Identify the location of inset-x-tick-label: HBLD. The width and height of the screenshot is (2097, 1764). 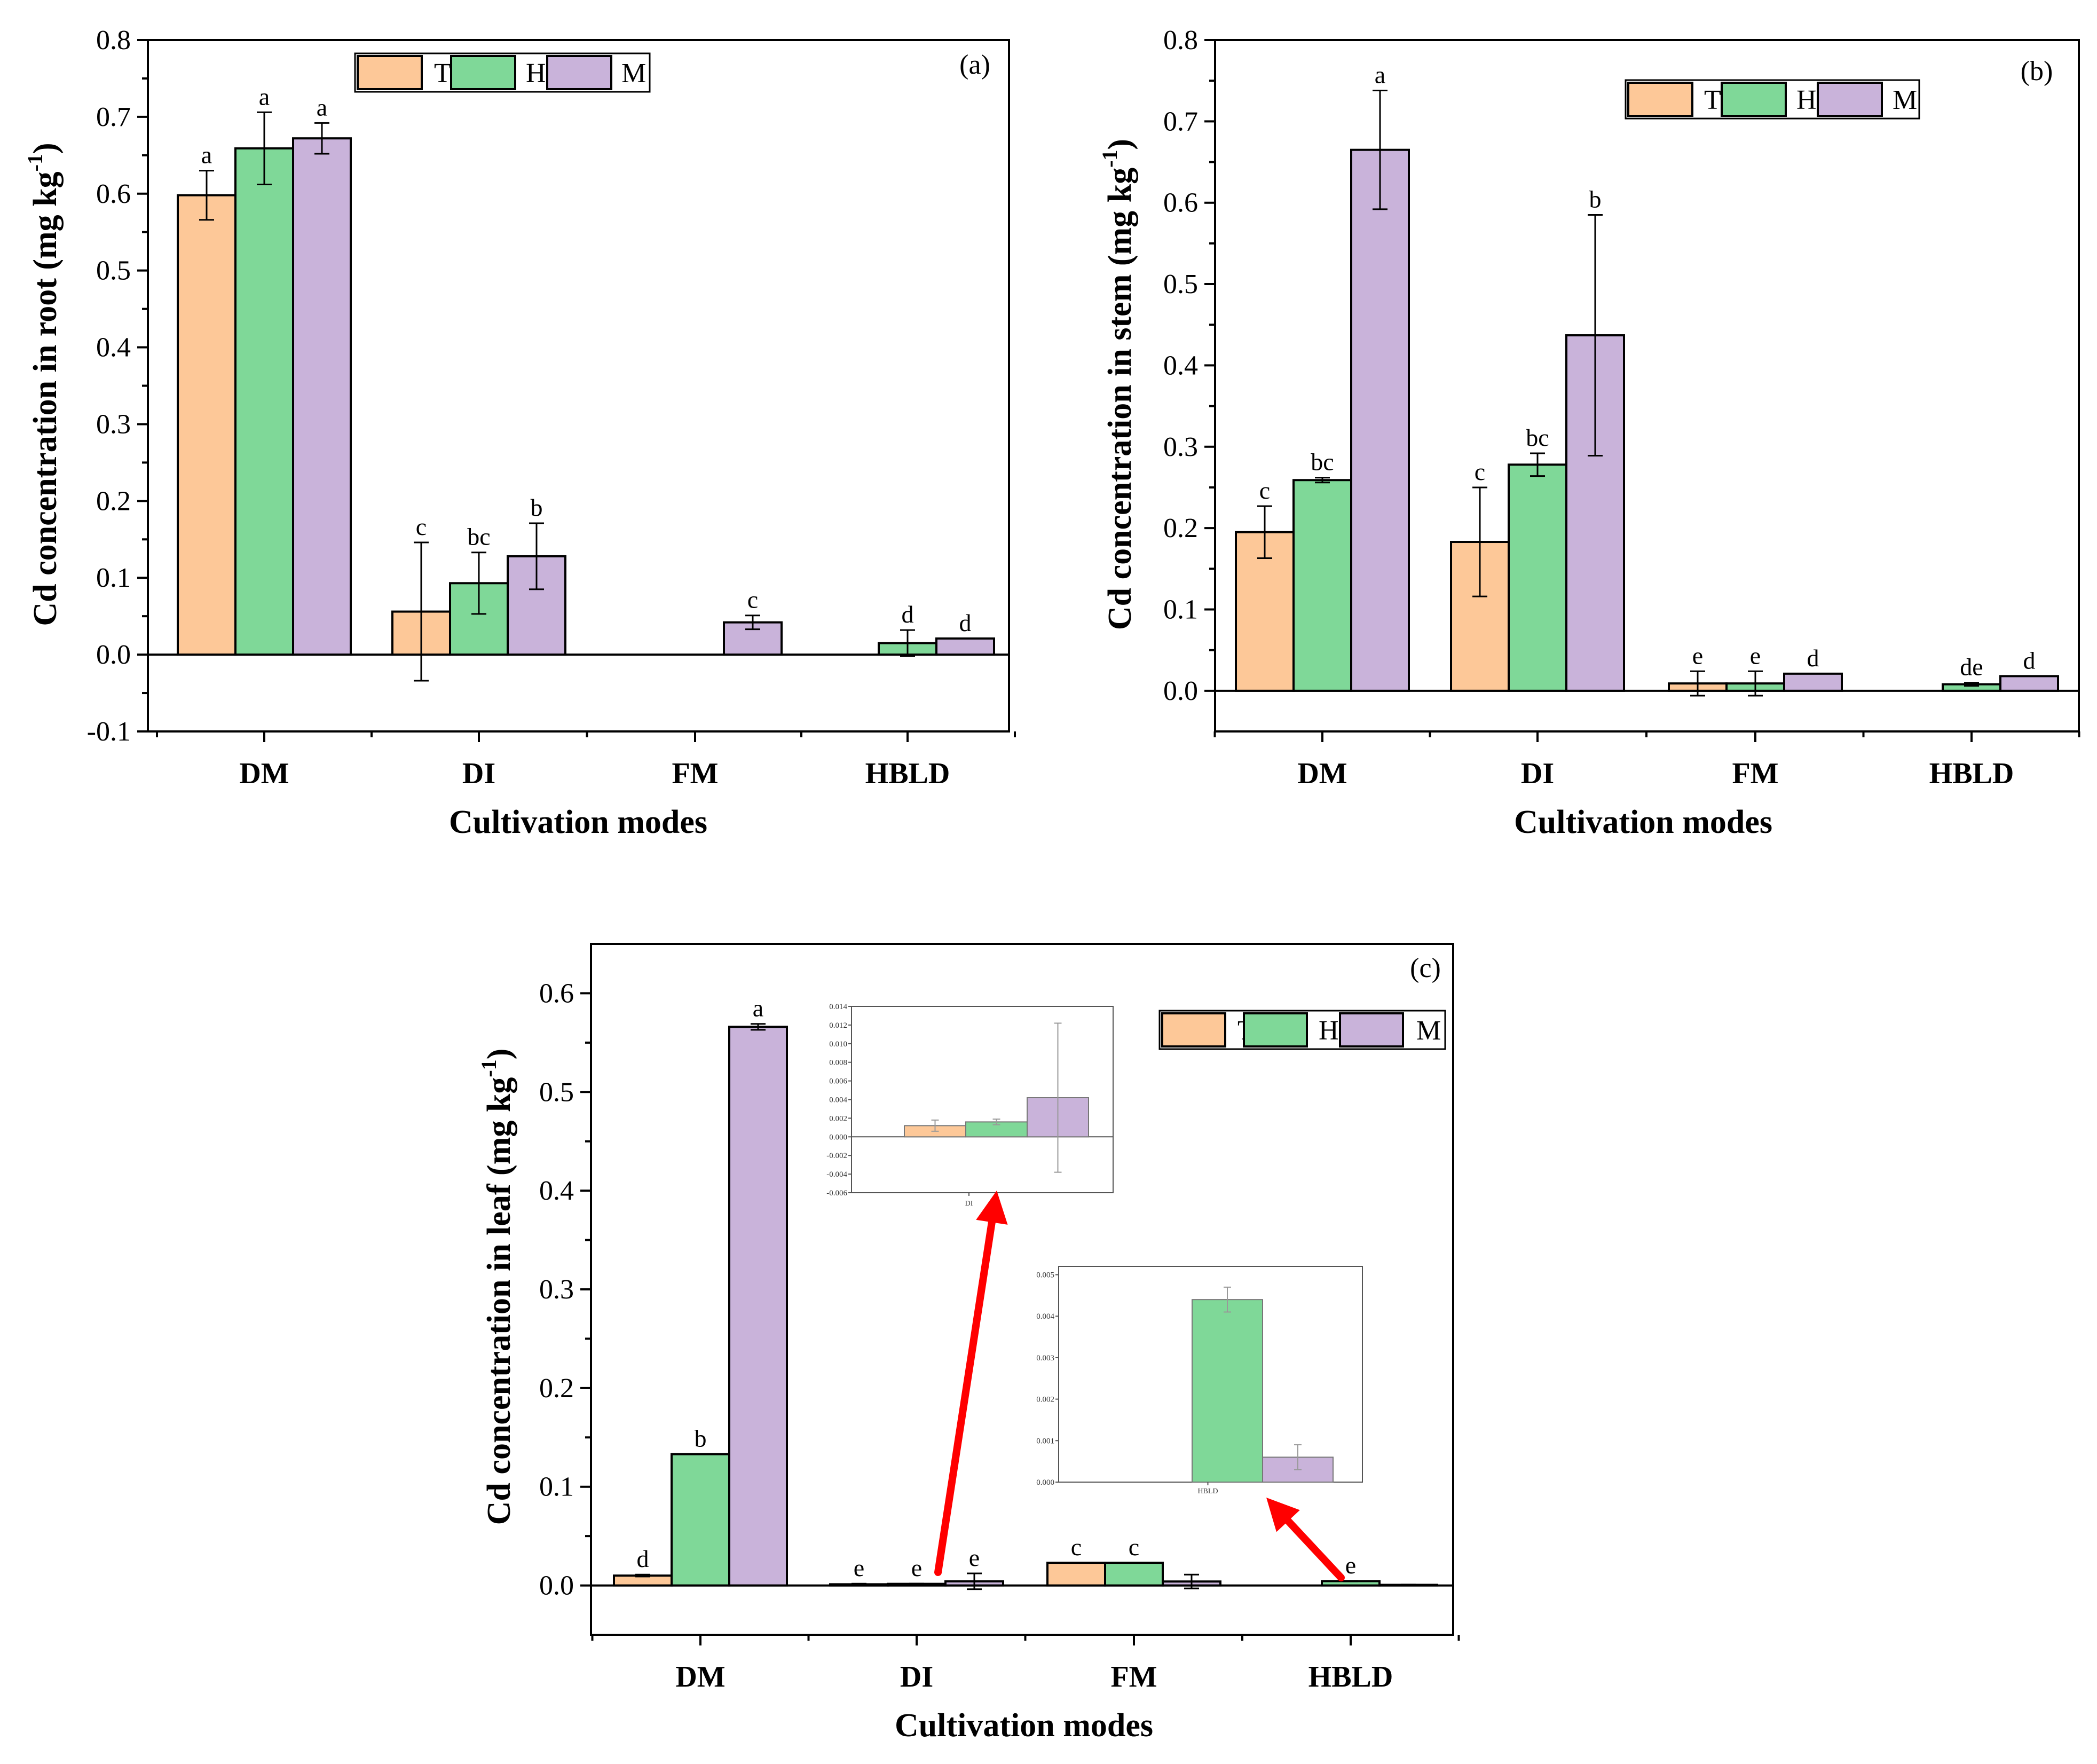
(1207, 1491).